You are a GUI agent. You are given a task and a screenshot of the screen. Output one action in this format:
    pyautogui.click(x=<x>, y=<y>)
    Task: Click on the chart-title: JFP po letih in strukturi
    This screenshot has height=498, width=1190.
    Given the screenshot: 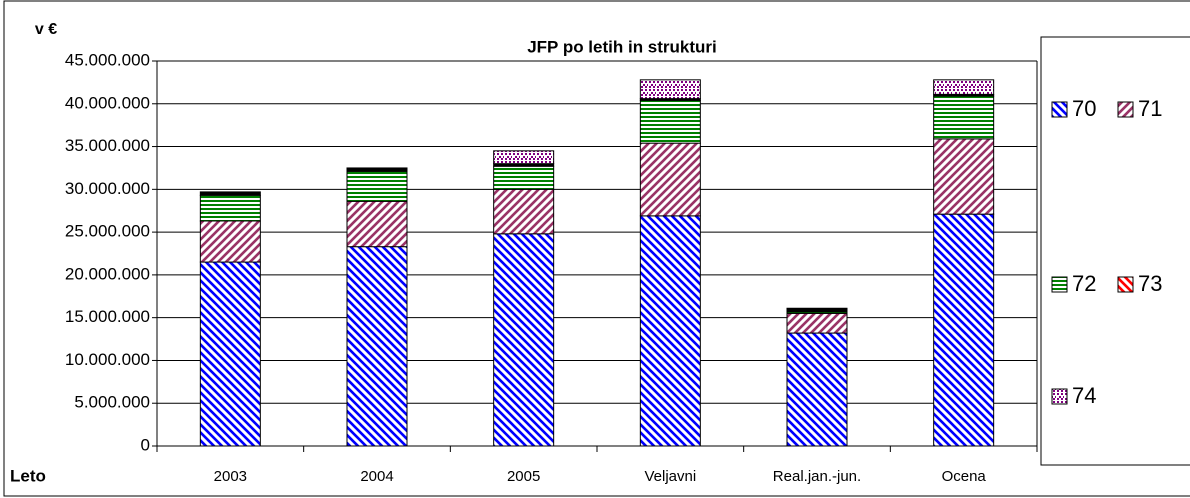 What is the action you would take?
    pyautogui.click(x=622, y=46)
    